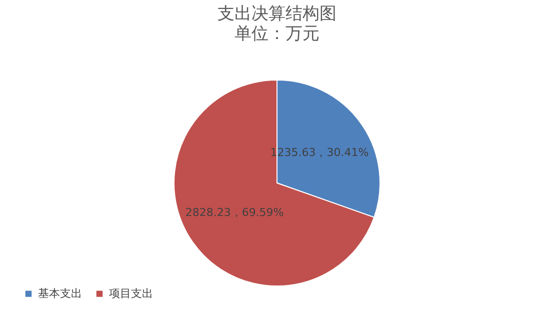 The image size is (554, 324). What do you see at coordinates (234, 213) in the screenshot?
I see `data-label: 2828.23，69.59%` at bounding box center [234, 213].